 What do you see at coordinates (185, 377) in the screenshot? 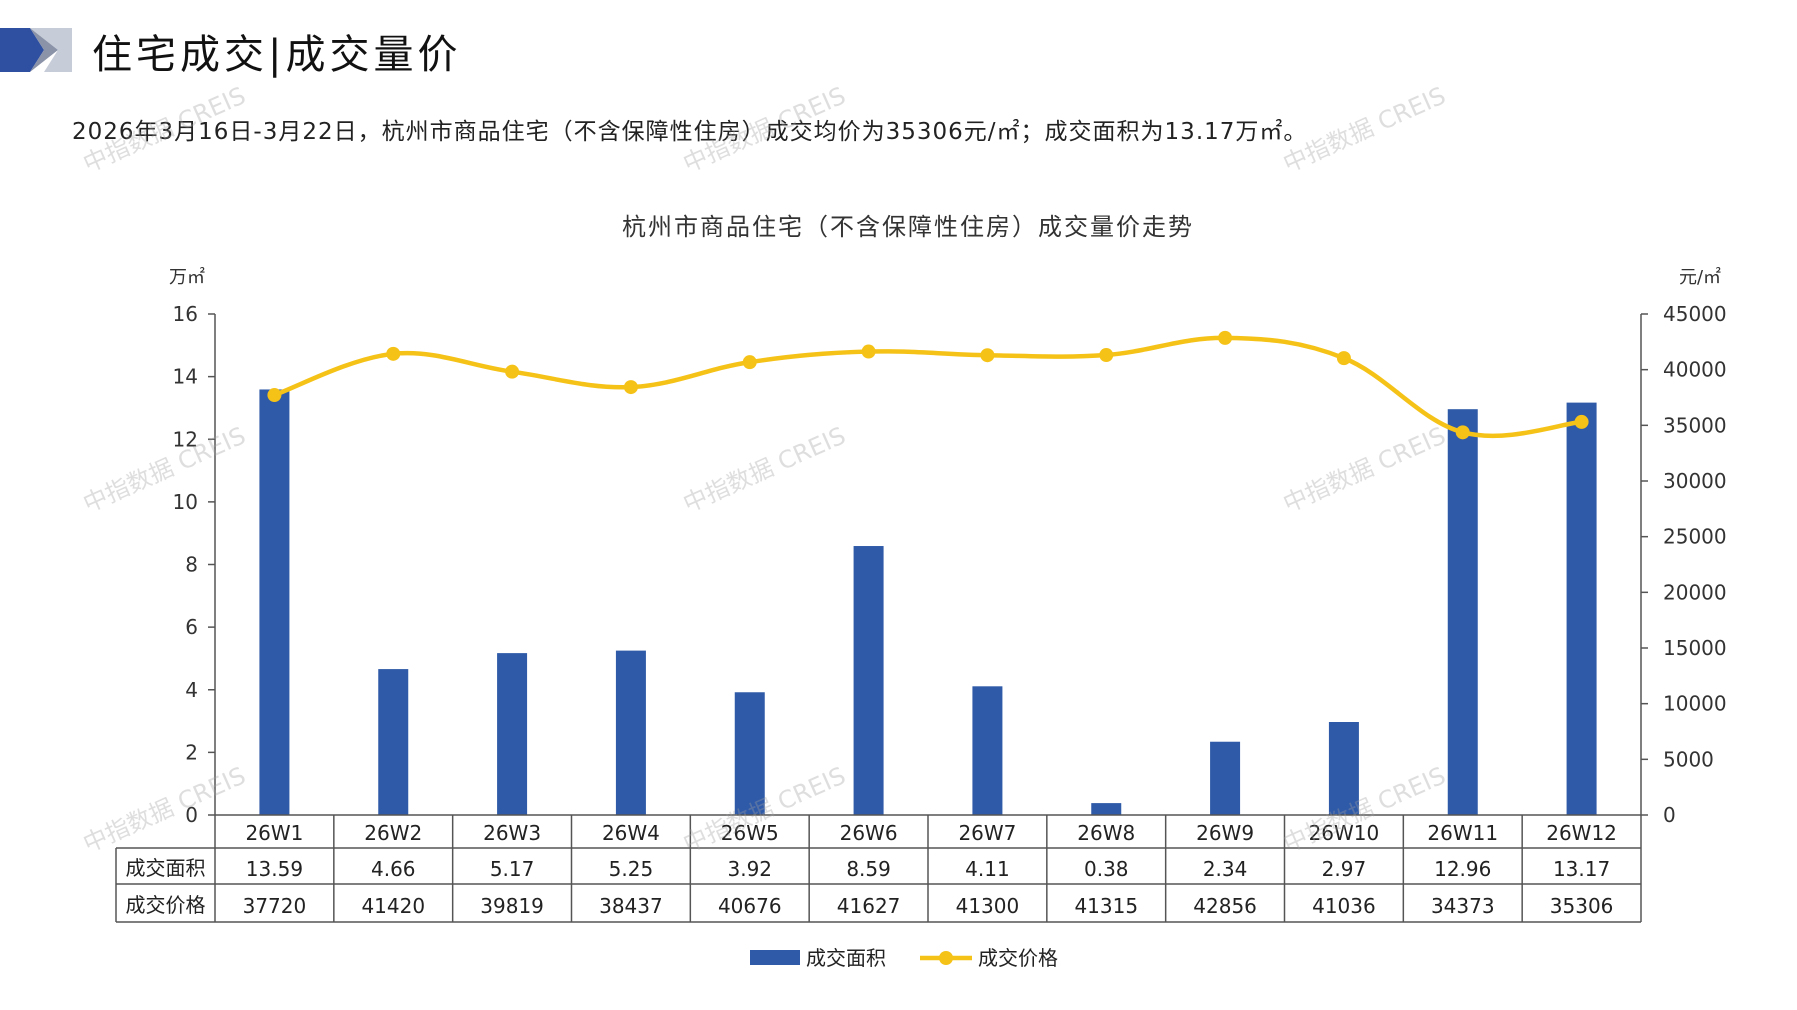
I see `y-left-tick-label: 14` at bounding box center [185, 377].